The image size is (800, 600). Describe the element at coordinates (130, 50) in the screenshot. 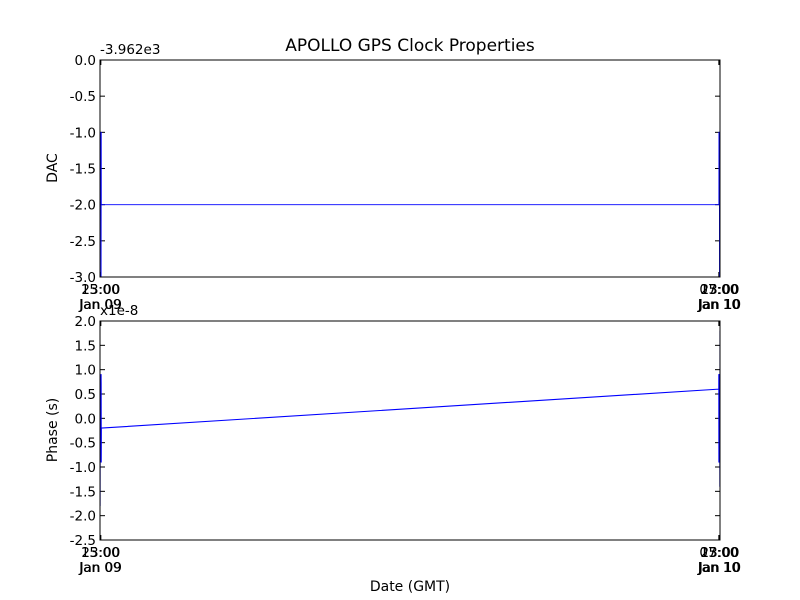

I see `dac-offset-text: -3.962e3` at that location.